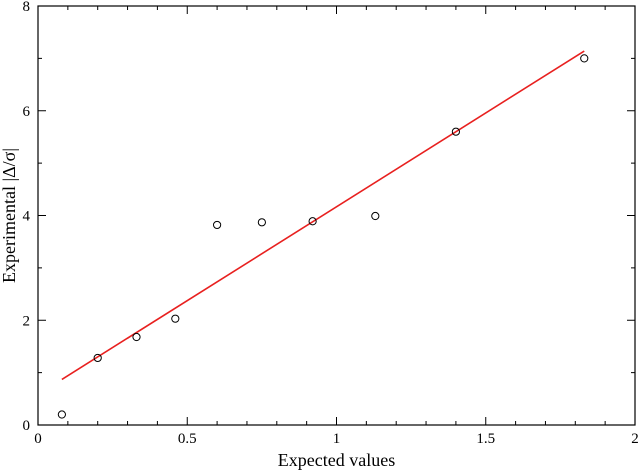  I want to click on x-tick-label: 2, so click(635, 439).